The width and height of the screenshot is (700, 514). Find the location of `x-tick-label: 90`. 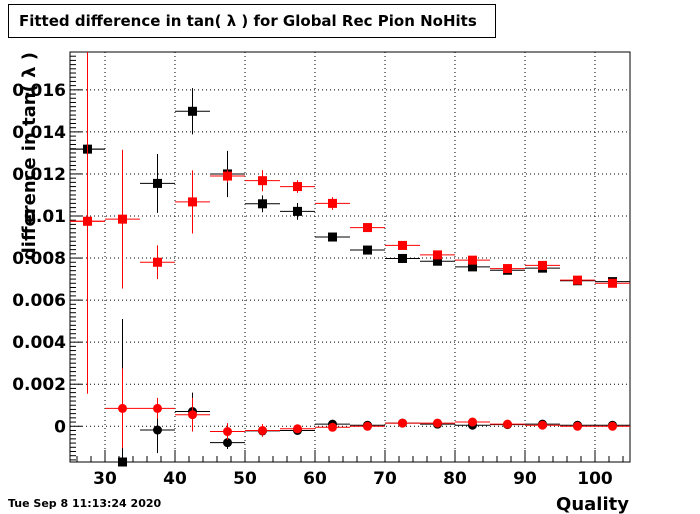

x-tick-label: 90 is located at coordinates (525, 479).